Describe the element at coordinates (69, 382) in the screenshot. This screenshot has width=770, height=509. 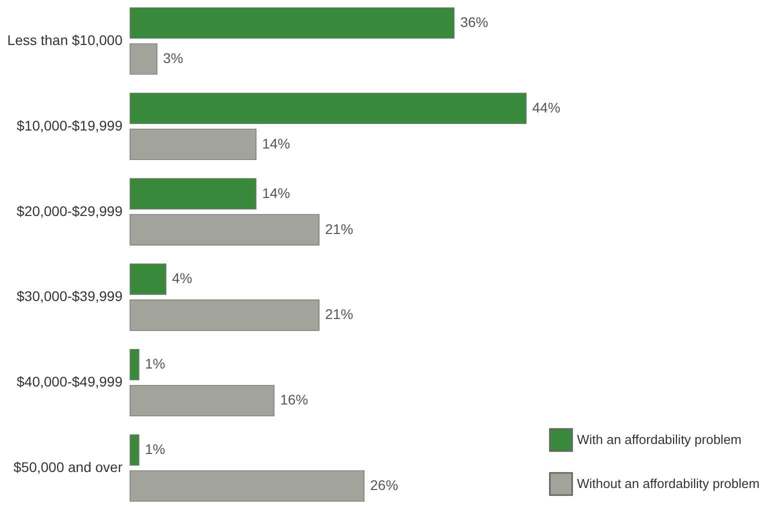
I see `y-tick-label: $40,000-$49,999` at that location.